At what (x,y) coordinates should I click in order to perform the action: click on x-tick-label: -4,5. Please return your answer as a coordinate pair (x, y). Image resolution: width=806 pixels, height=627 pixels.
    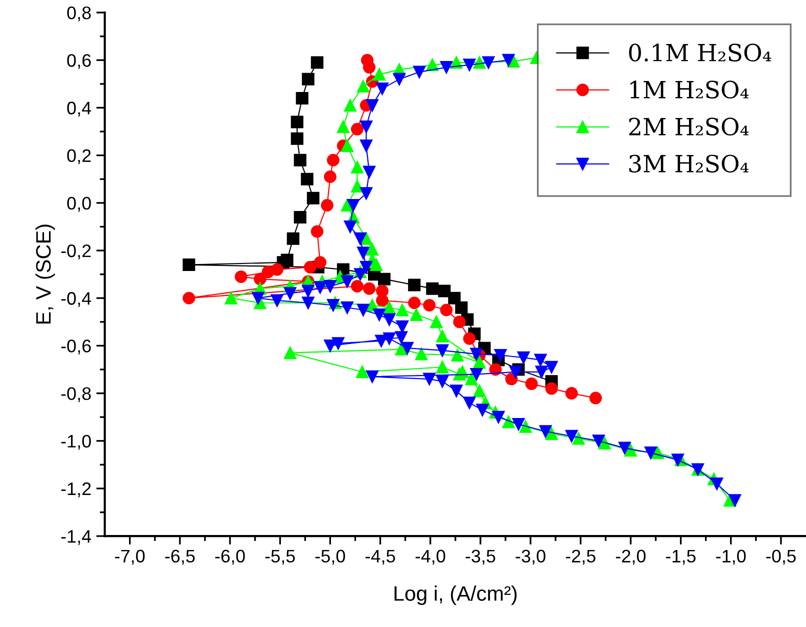
    Looking at the image, I should click on (381, 557).